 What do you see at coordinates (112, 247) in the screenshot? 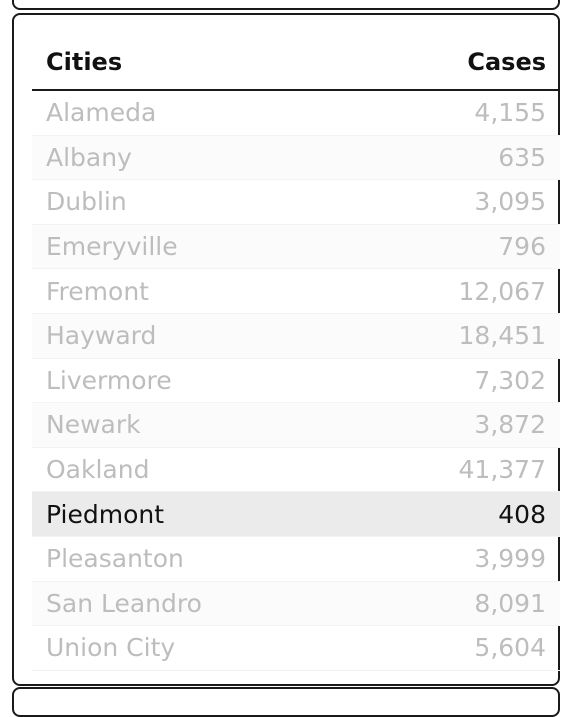
I see `city-cell: Emeryville` at bounding box center [112, 247].